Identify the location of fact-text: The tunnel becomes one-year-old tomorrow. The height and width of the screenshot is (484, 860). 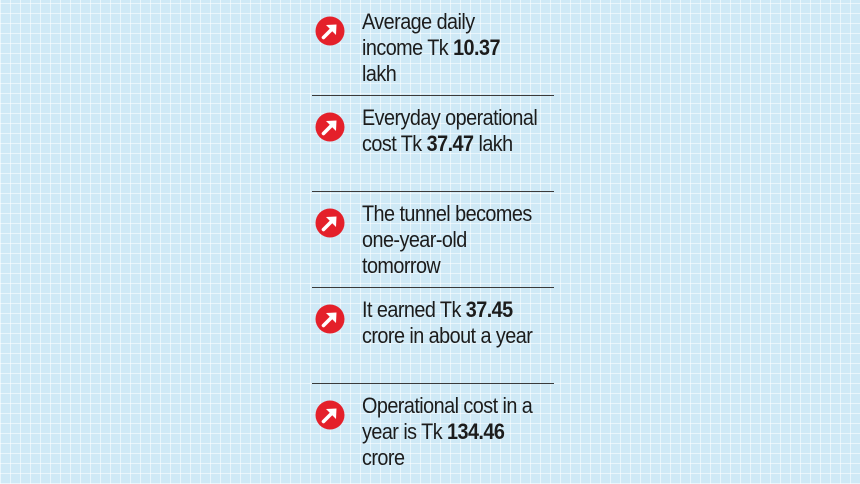
(450, 240).